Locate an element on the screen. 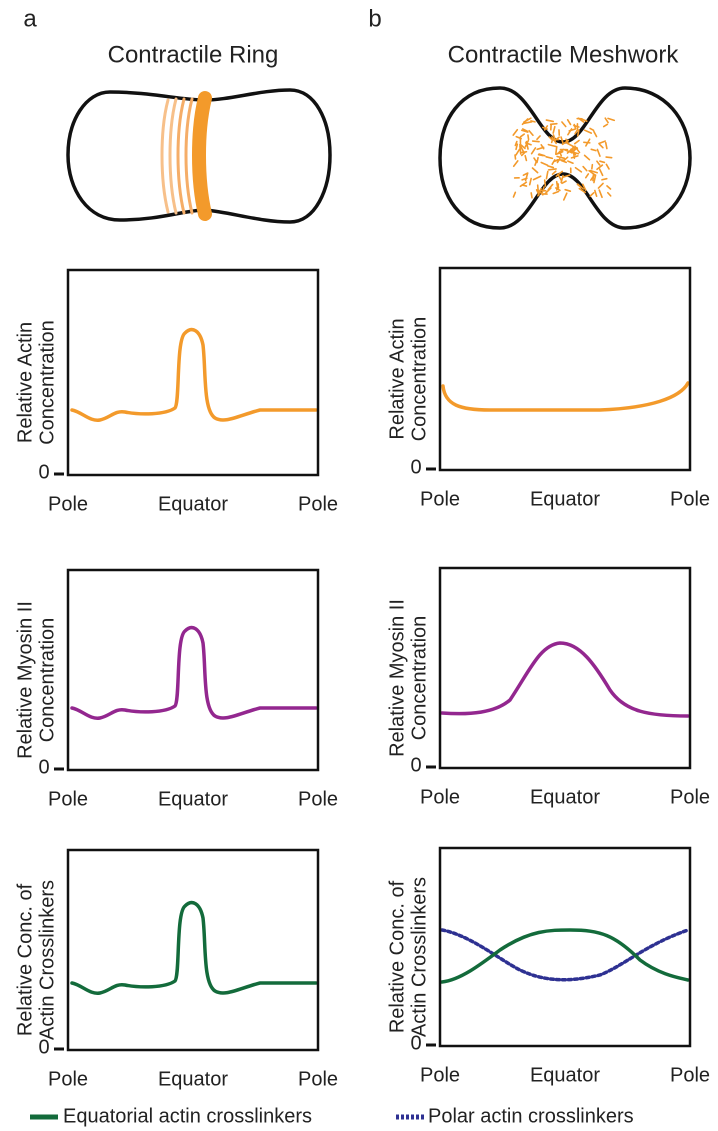 The image size is (718, 1131). y-axis-label: Relative Actin is located at coordinates (25, 382).